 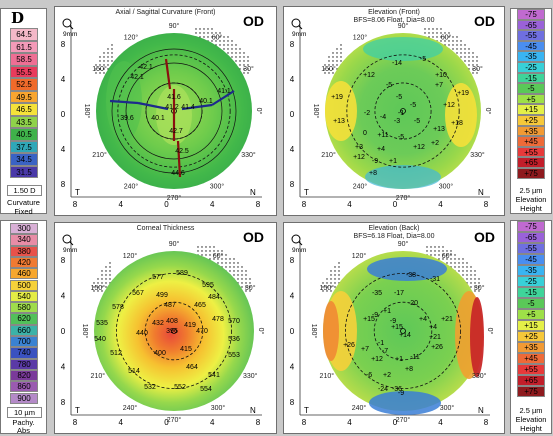 I want to click on angle-label: 330°, so click(x=248, y=155).